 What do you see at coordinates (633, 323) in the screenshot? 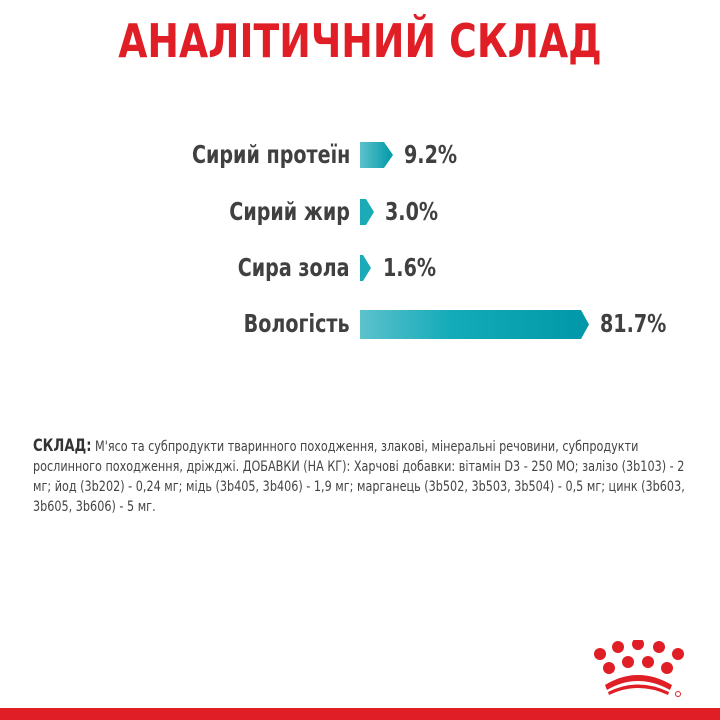
I see `row-value: 81.7%` at bounding box center [633, 323].